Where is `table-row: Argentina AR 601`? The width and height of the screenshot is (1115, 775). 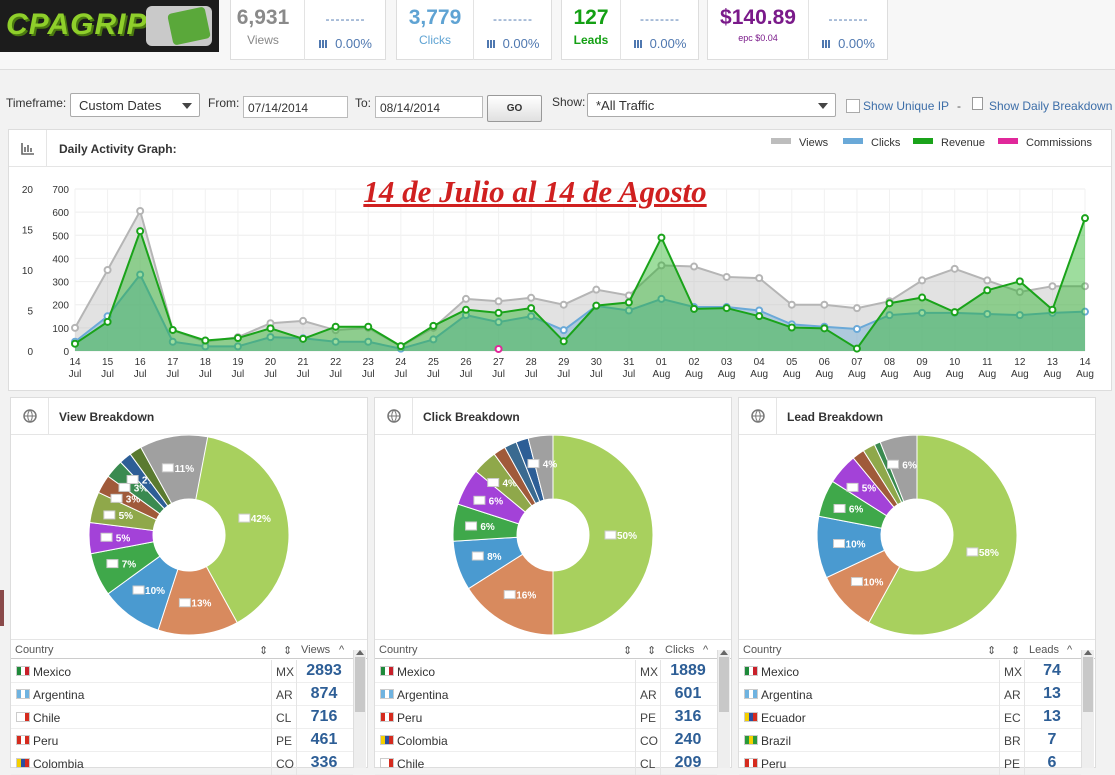
table-row: Argentina AR 601 is located at coordinates (546, 694).